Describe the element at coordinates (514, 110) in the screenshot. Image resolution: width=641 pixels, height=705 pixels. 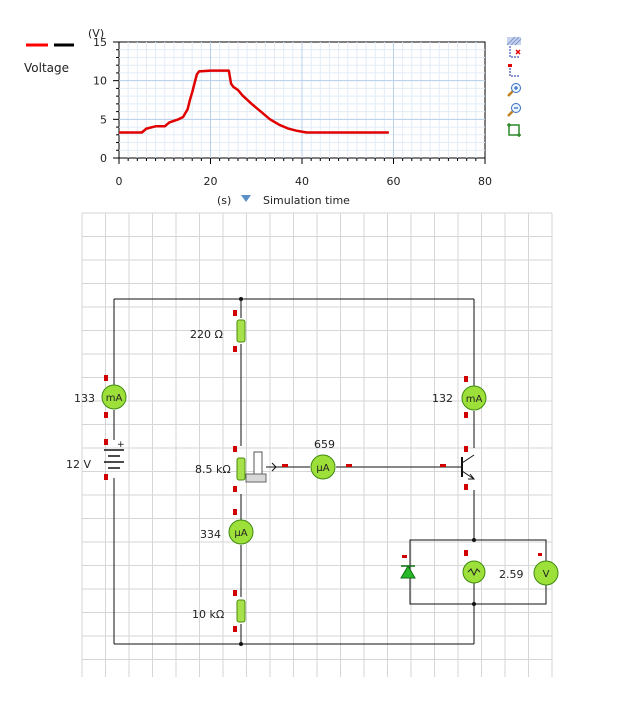
I see `zoom-out-icon` at that location.